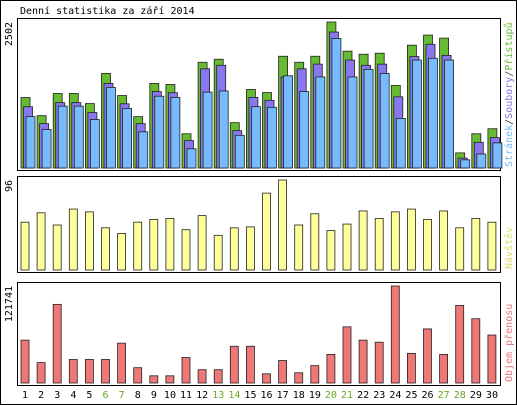 Image resolution: width=517 pixels, height=405 pixels. I want to click on legend-entry: Stránek, so click(509, 146).